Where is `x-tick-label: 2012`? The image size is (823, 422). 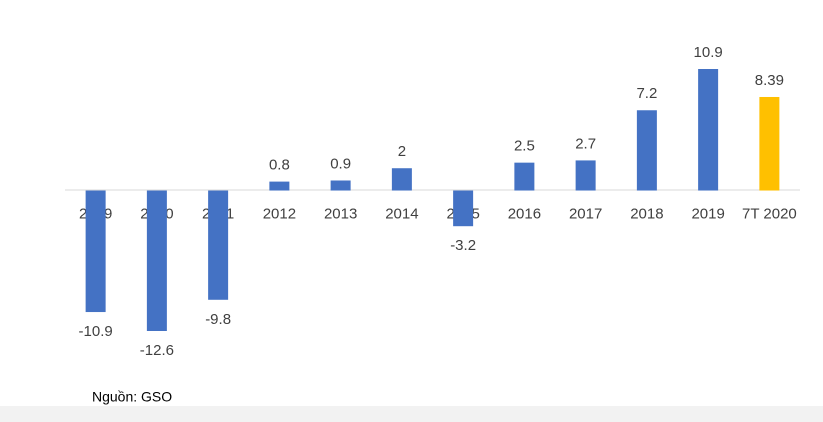 x-tick-label: 2012 is located at coordinates (279, 213).